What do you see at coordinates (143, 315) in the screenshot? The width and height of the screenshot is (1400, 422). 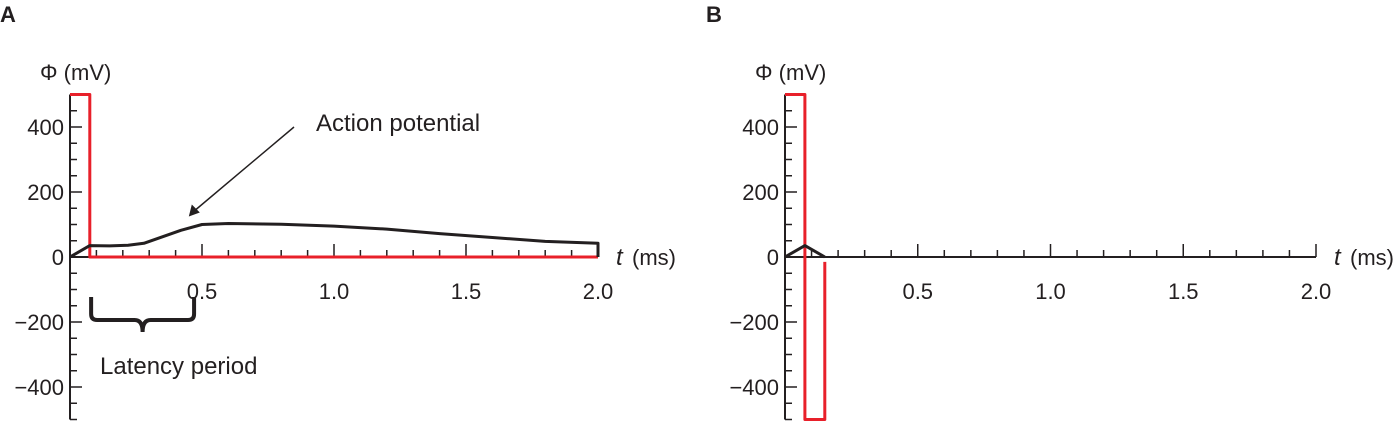 I see `latency-brace` at bounding box center [143, 315].